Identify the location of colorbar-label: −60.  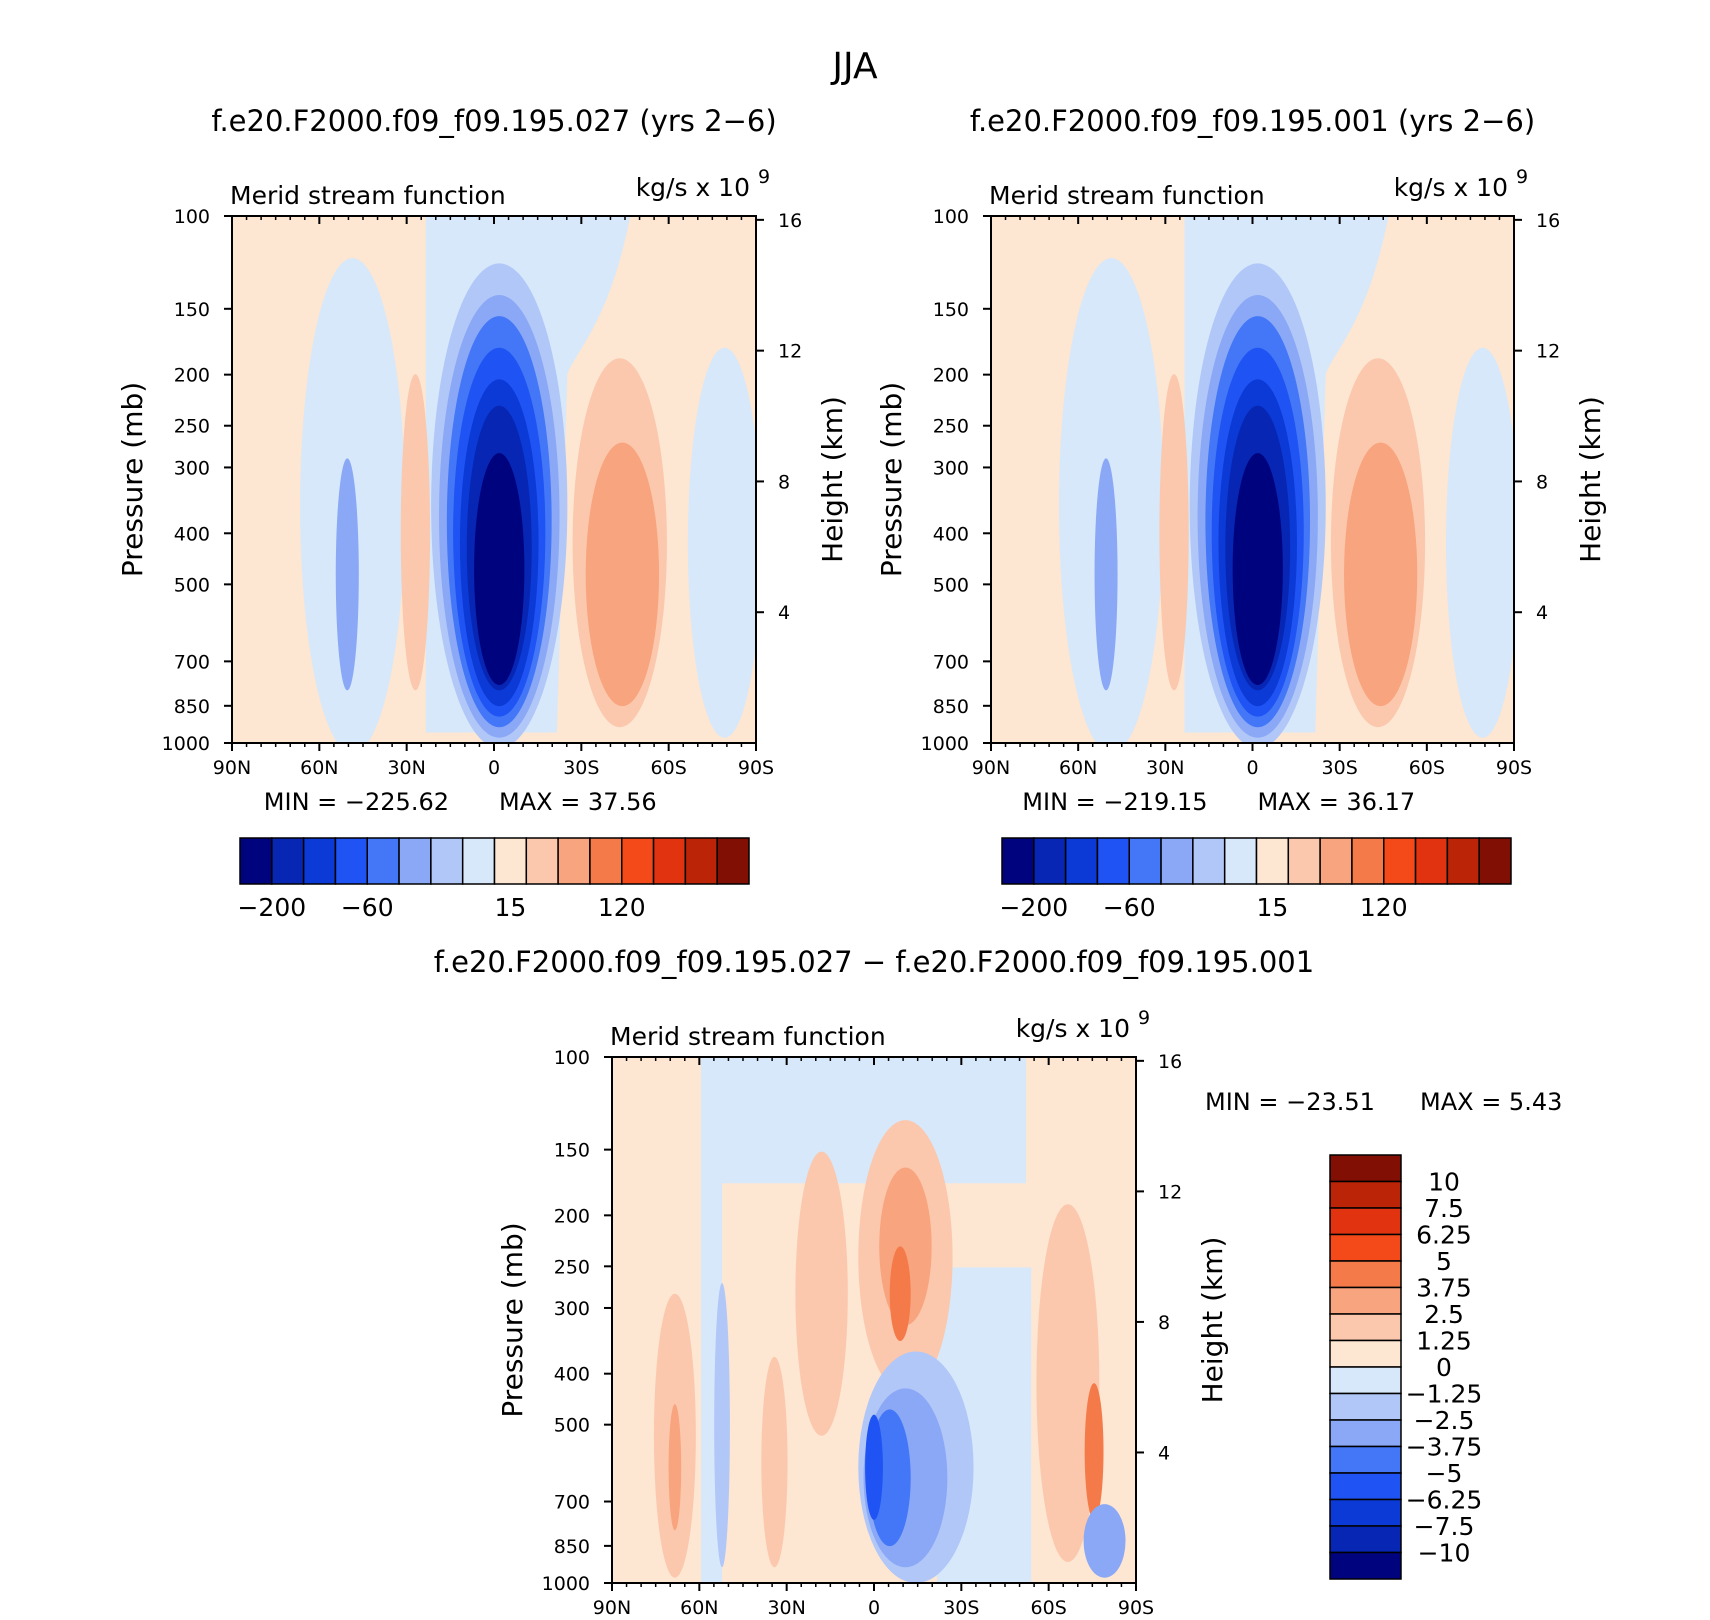
(1129, 907).